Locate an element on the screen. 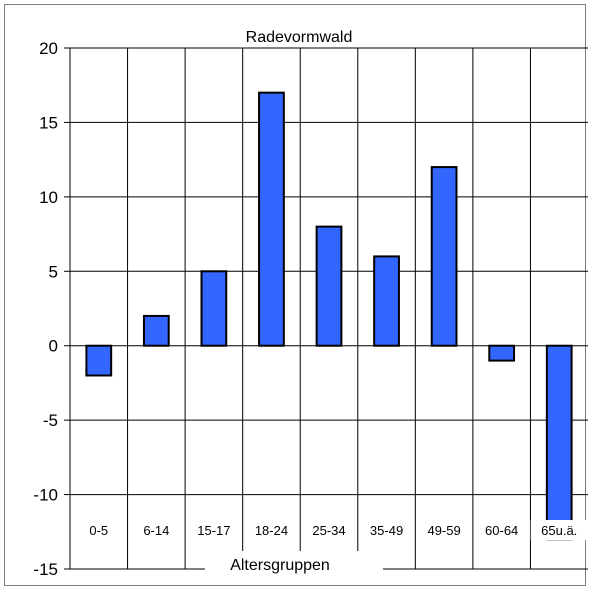 The height and width of the screenshot is (591, 592). y-tick-label: 10 is located at coordinates (48, 197).